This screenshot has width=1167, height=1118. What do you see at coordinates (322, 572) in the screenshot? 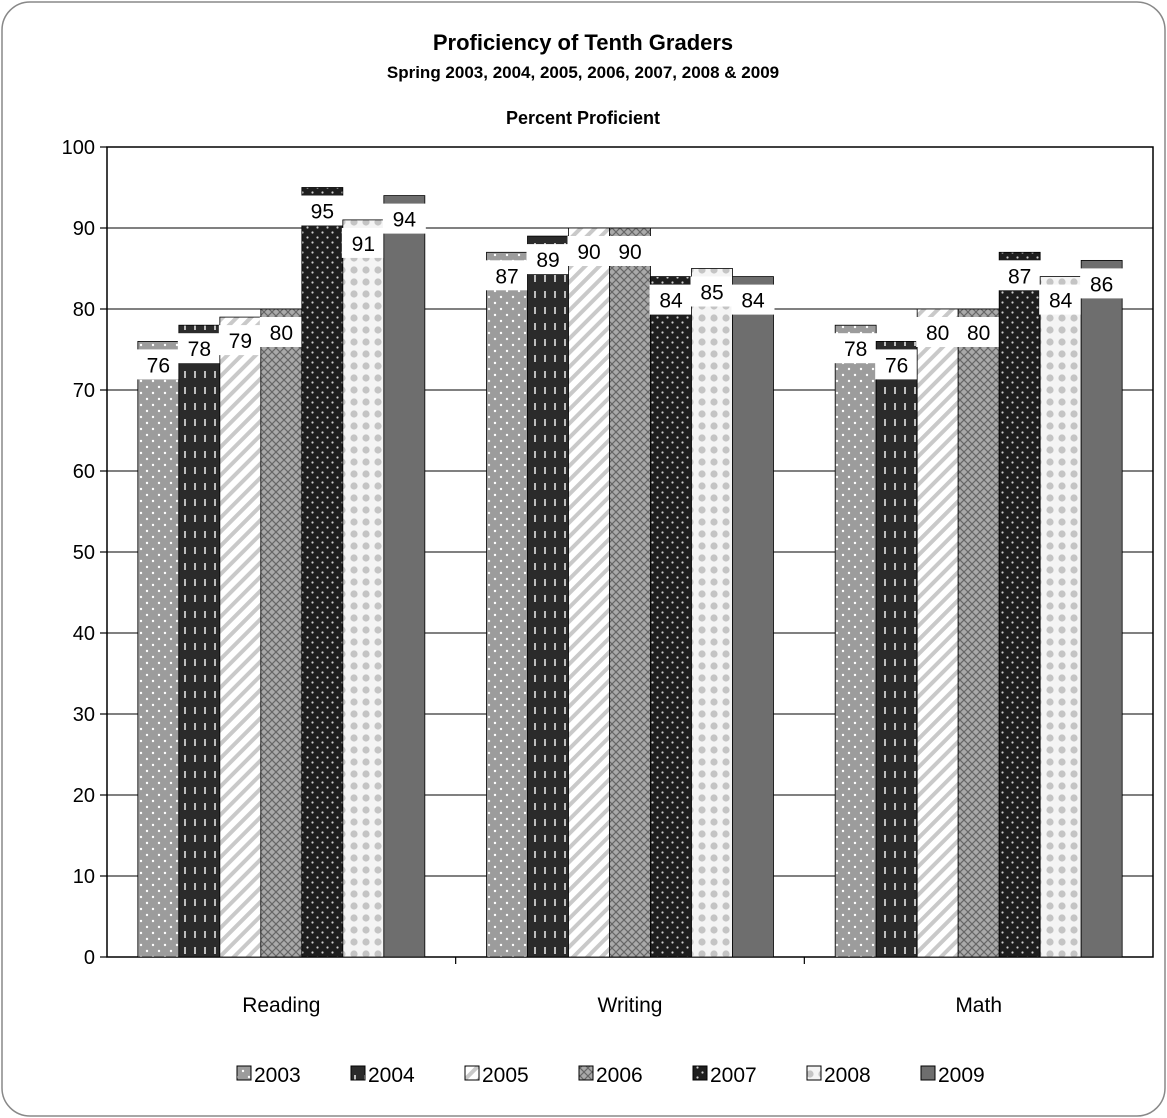
I see `bar-2007-reading` at bounding box center [322, 572].